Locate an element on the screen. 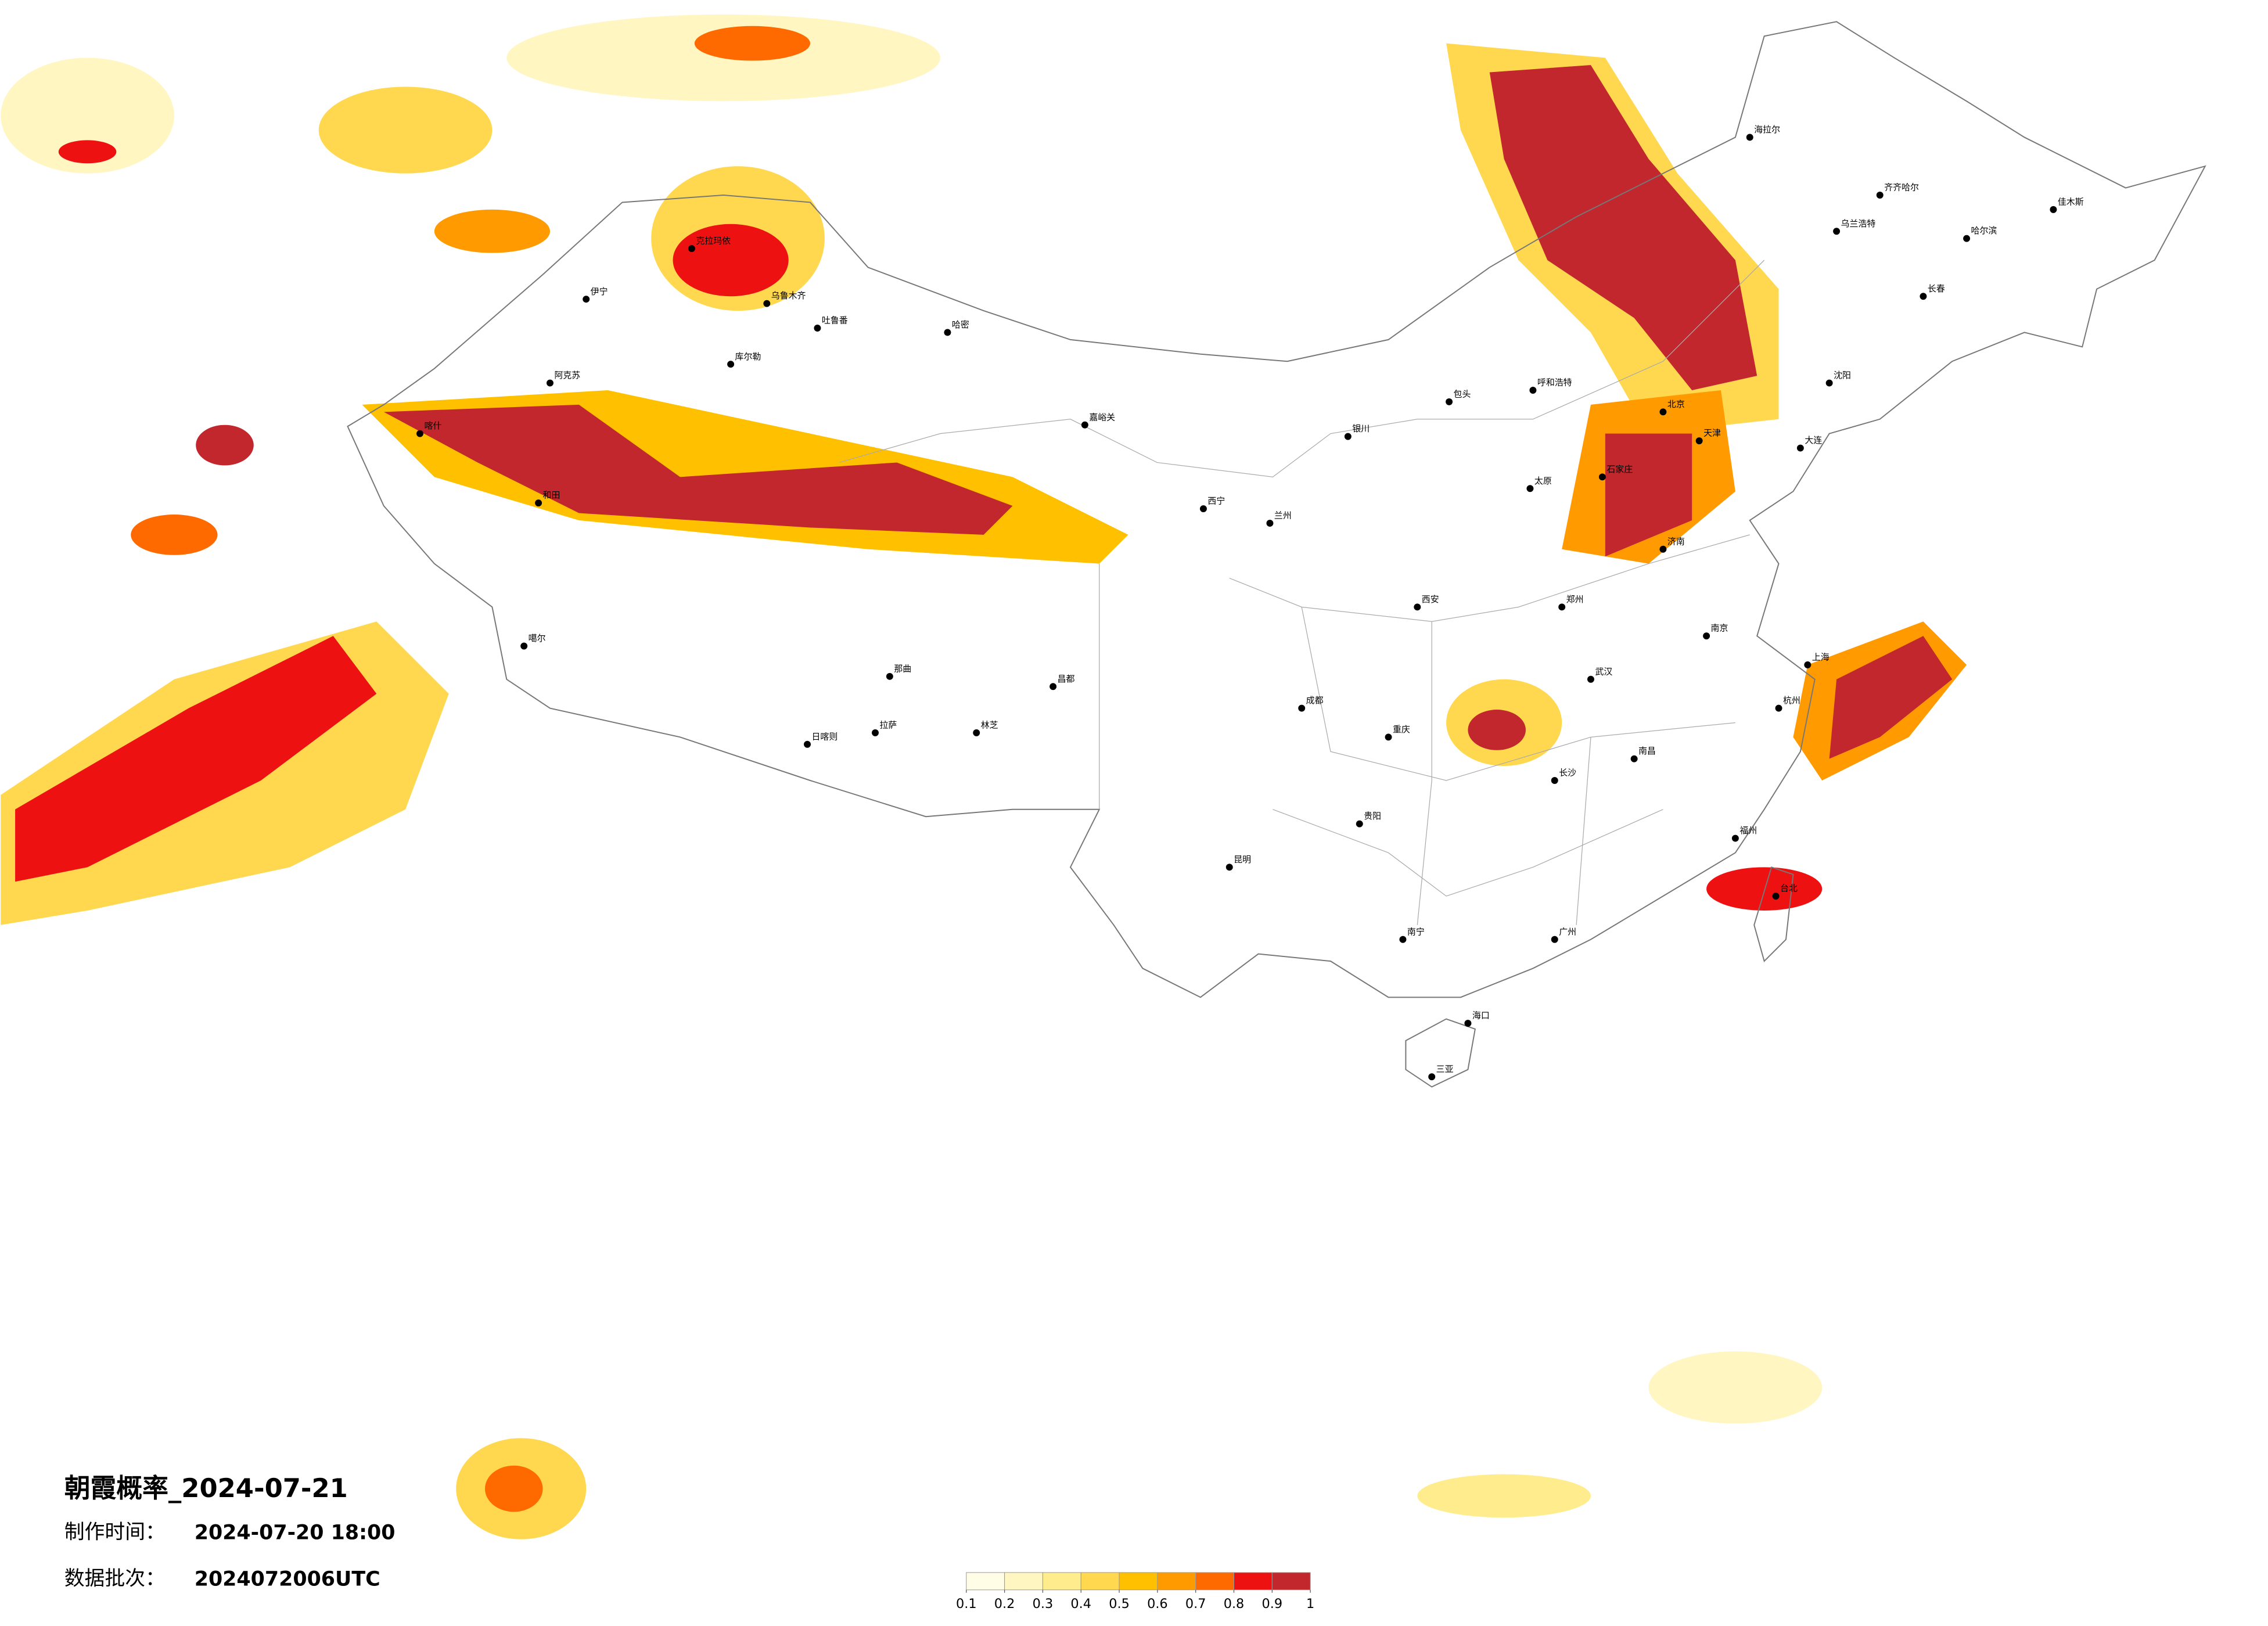  city-label: 福州 is located at coordinates (1748, 831).